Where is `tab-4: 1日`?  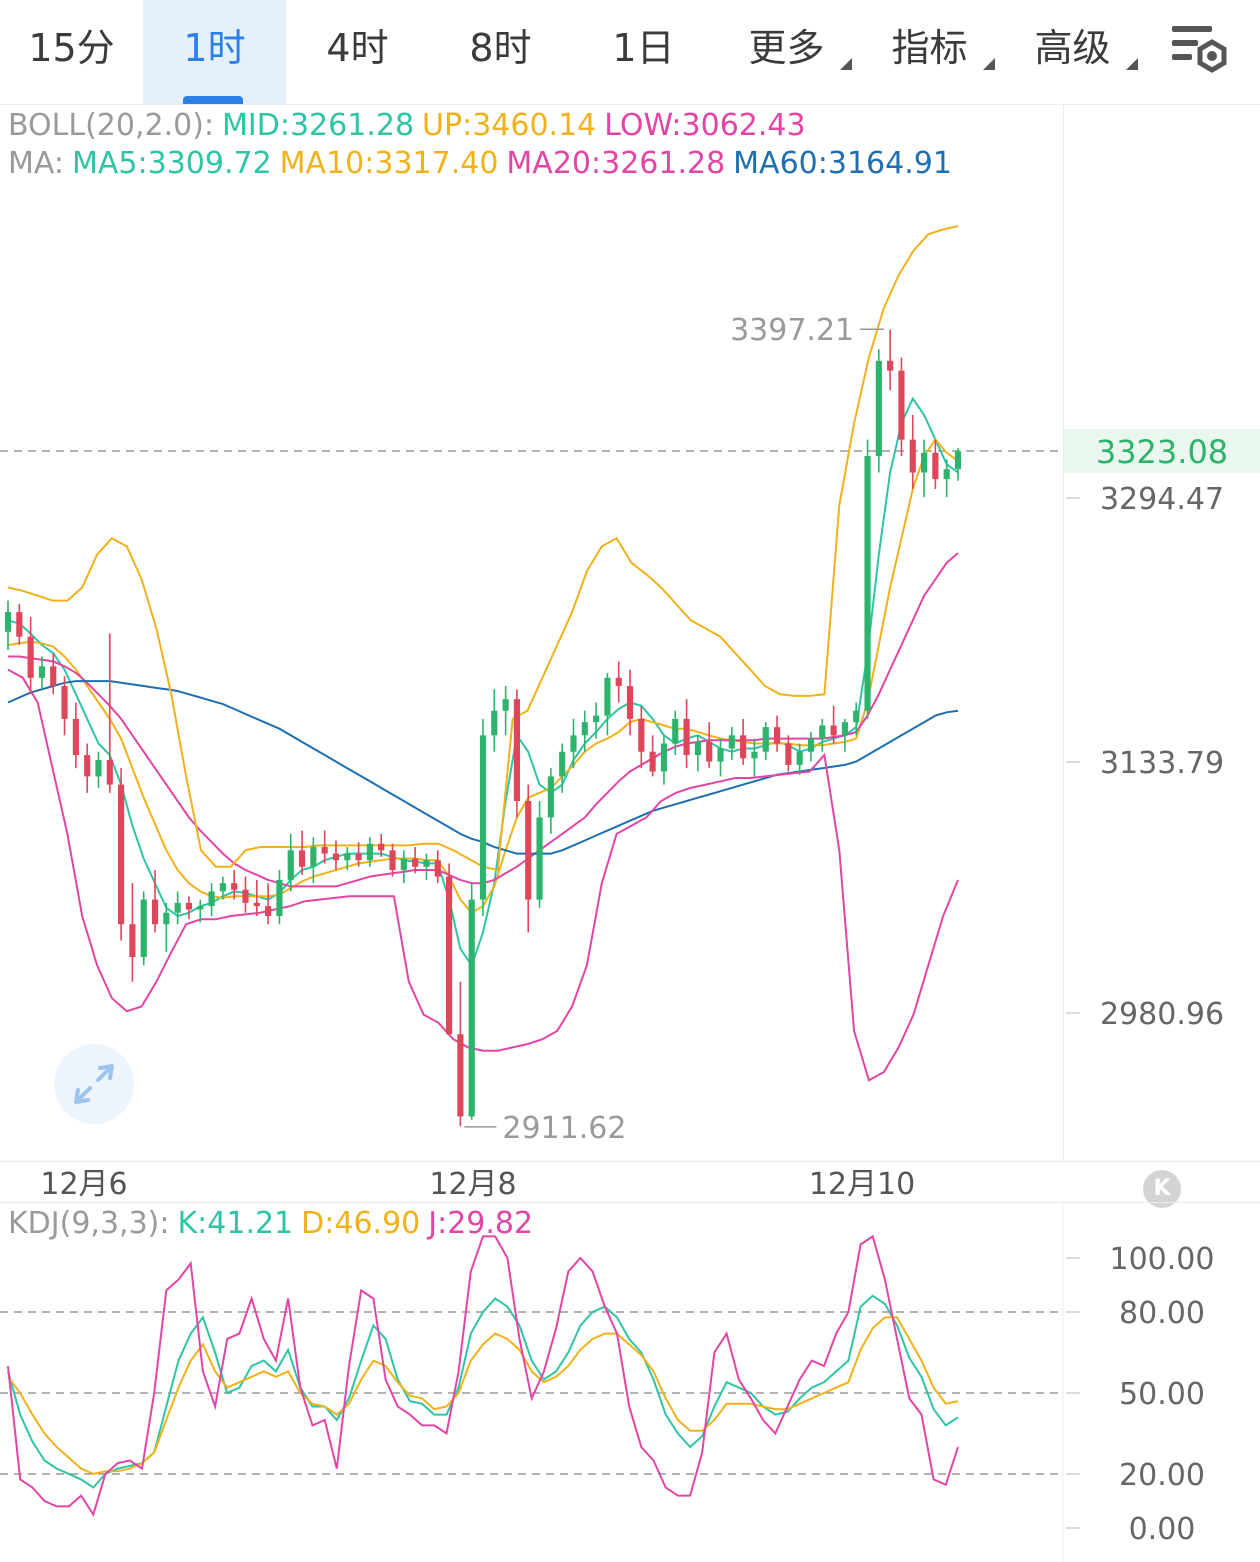 tab-4: 1日 is located at coordinates (643, 52).